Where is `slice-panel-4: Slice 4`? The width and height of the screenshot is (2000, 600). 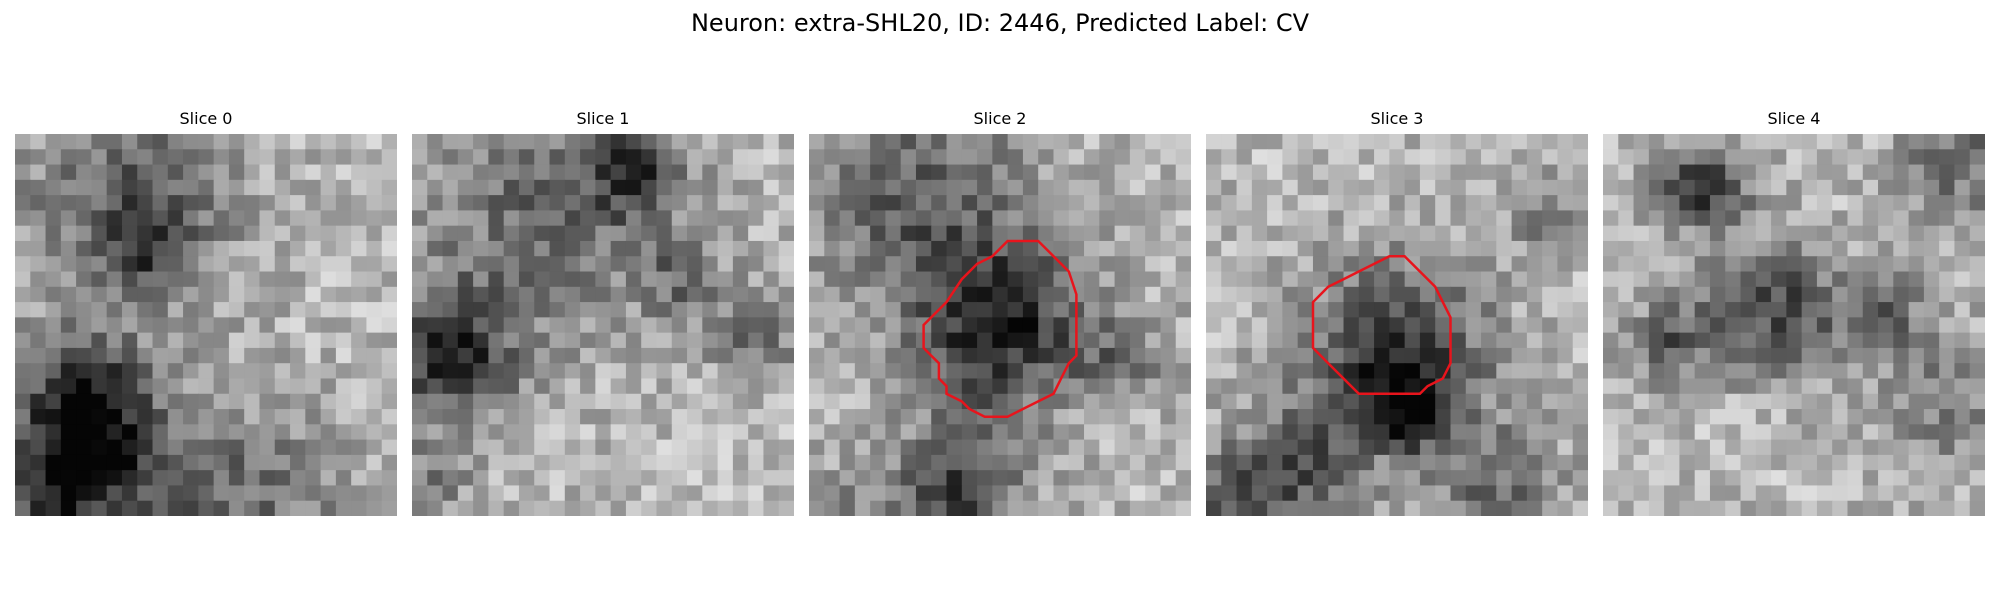 slice-panel-4: Slice 4 is located at coordinates (1794, 312).